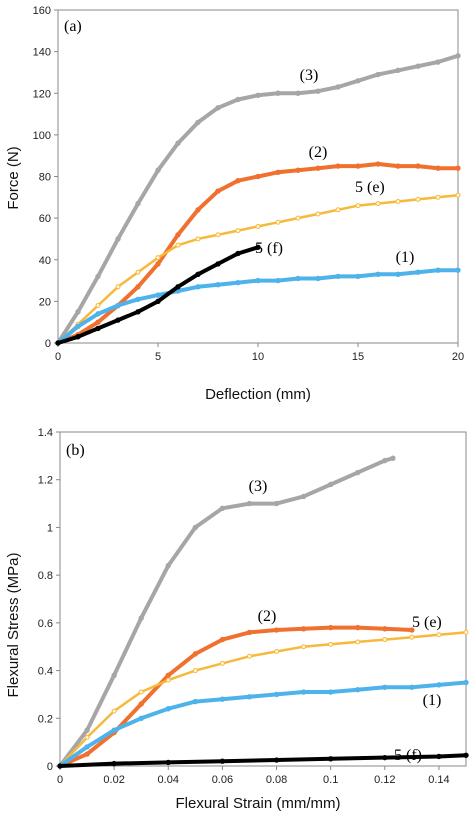 This screenshot has width=474, height=822. What do you see at coordinates (73, 26) in the screenshot?
I see `panel-label-a: (a)` at bounding box center [73, 26].